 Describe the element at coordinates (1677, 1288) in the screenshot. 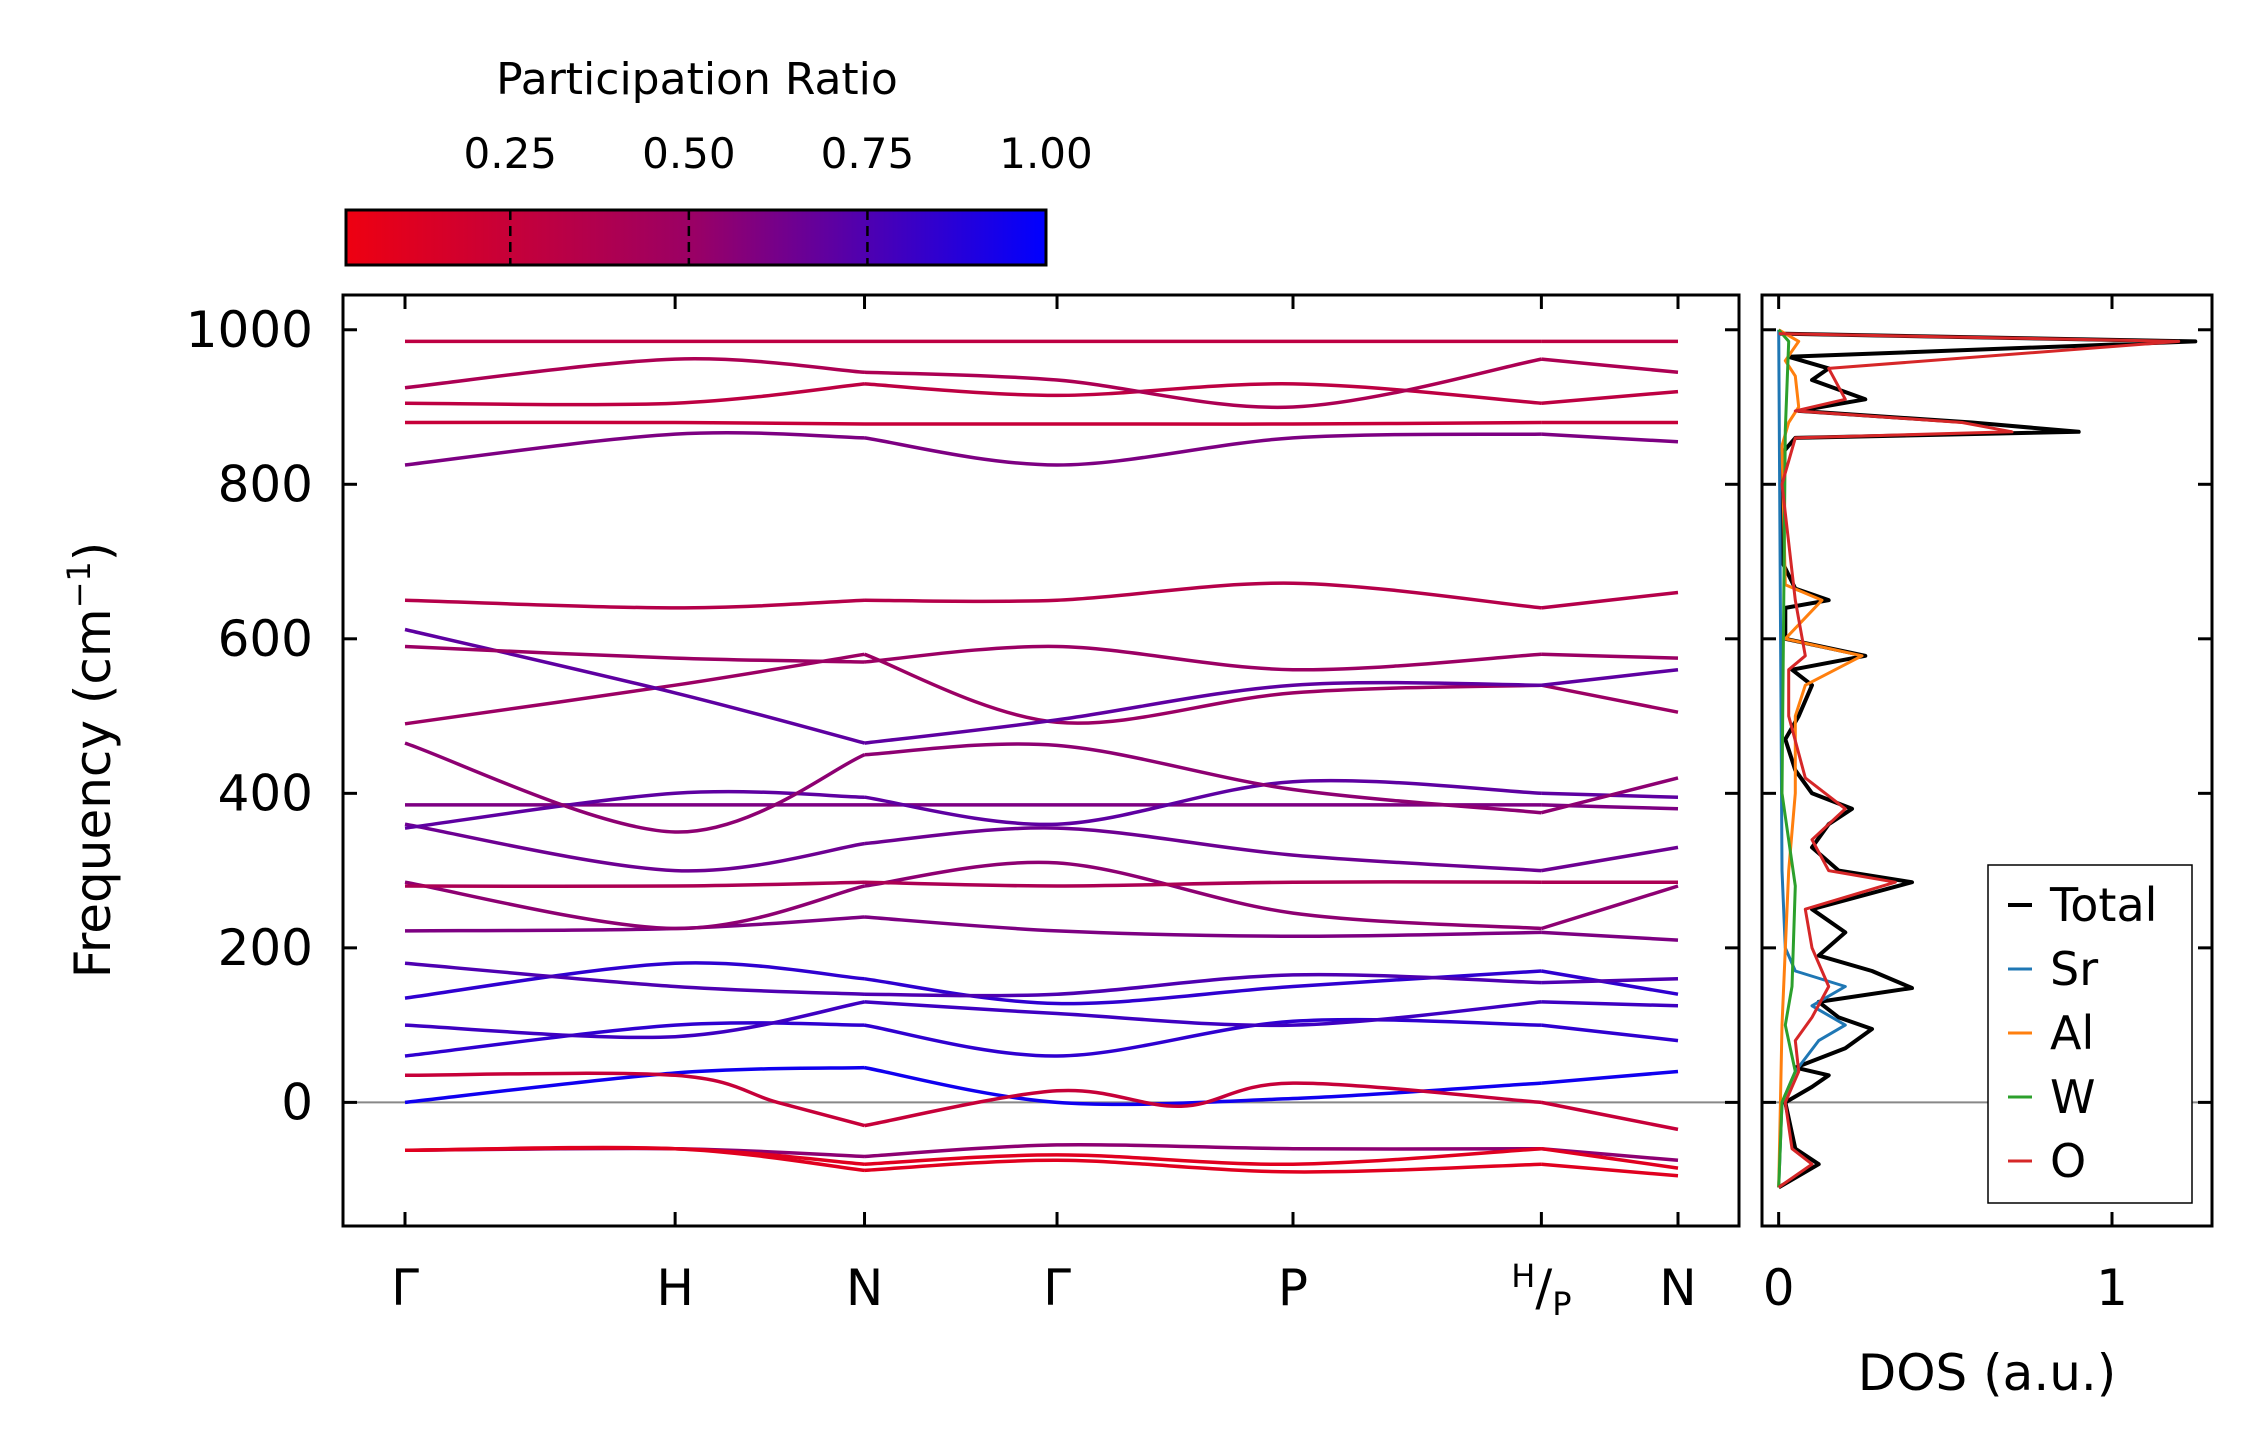

I see `k-label-6: N` at that location.